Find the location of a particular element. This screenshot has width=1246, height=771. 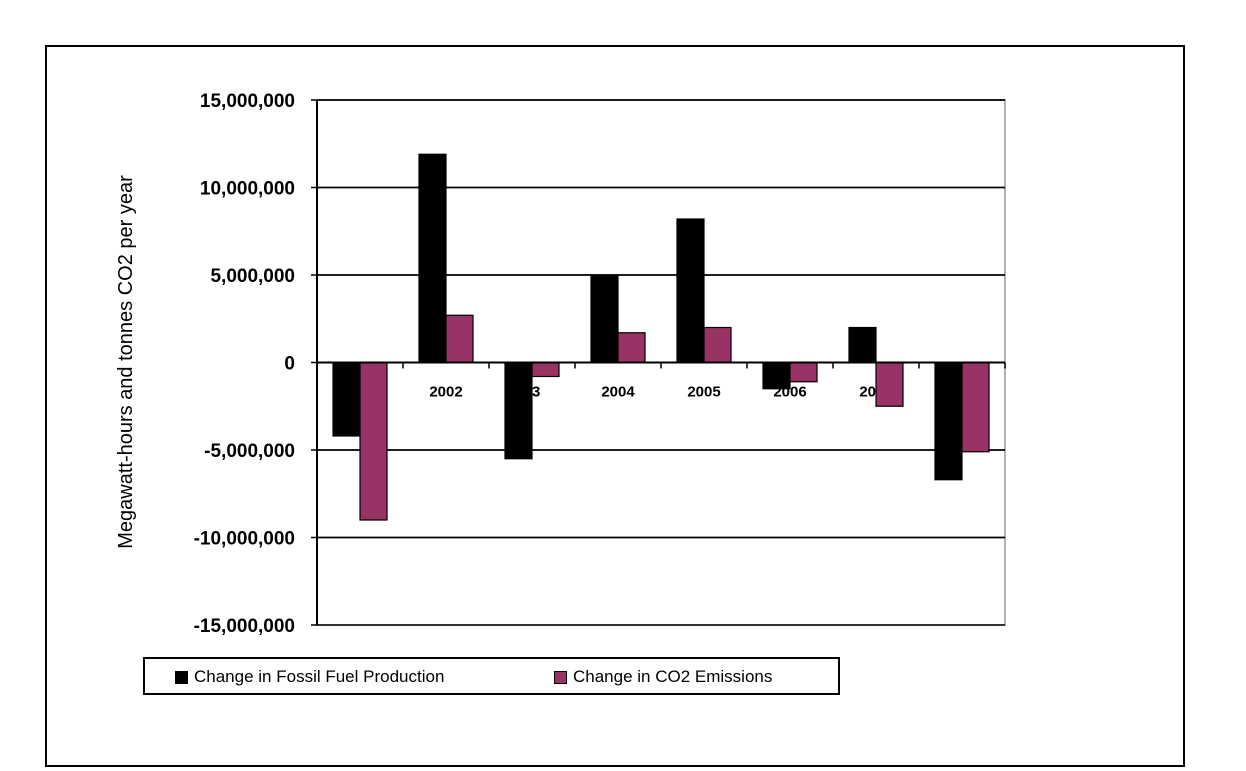

legend-item-fossil: Change in Fossil Fuel Production is located at coordinates (309, 677).